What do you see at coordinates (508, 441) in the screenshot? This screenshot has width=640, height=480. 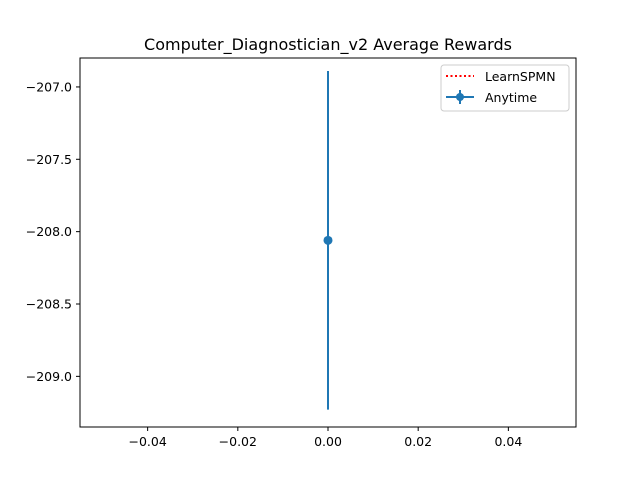 I see `x-tick-label: 0.04` at bounding box center [508, 441].